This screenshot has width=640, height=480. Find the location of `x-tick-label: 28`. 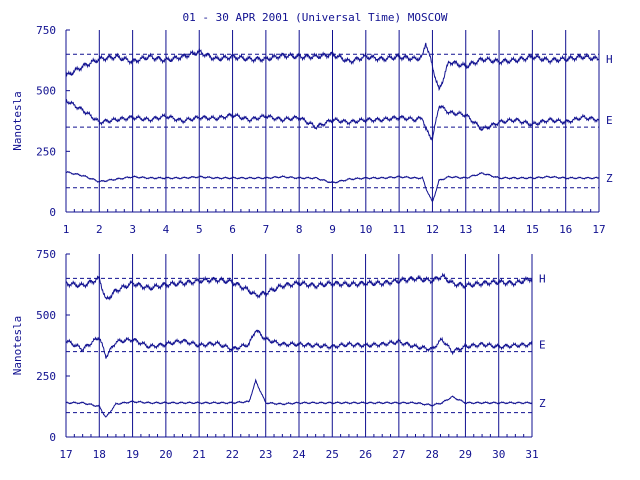

x-tick-label: 28 is located at coordinates (432, 454).